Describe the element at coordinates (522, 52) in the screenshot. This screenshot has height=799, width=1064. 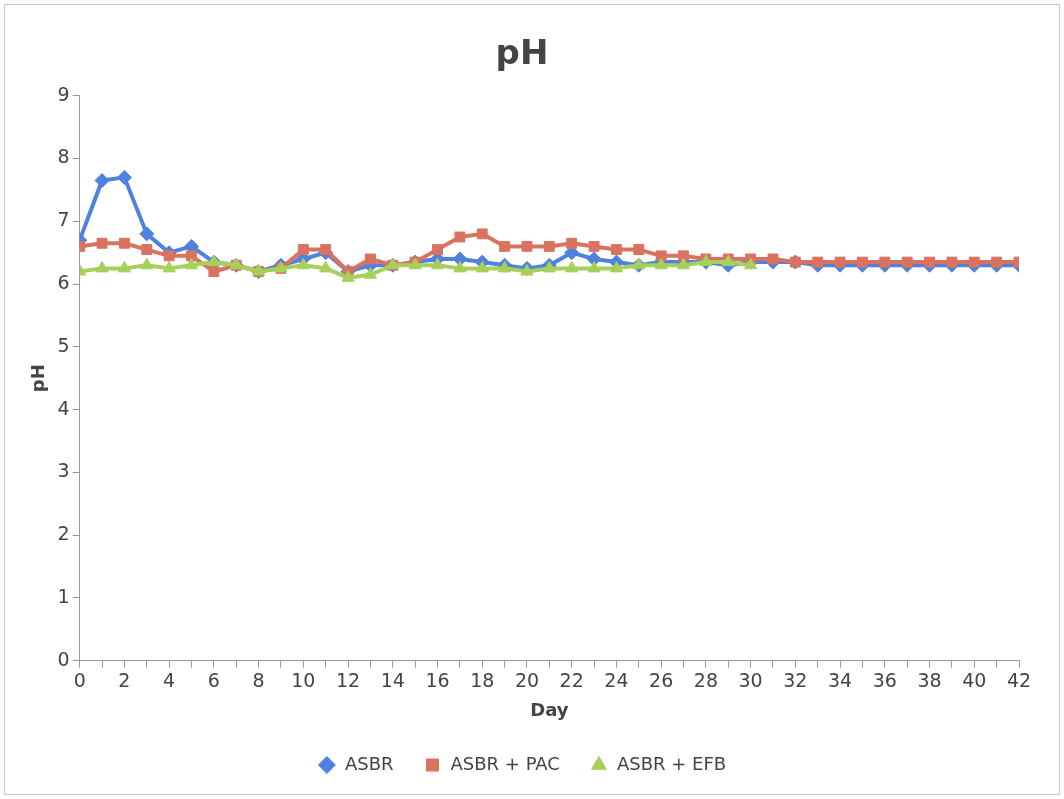
I see `chart-title: pH` at that location.